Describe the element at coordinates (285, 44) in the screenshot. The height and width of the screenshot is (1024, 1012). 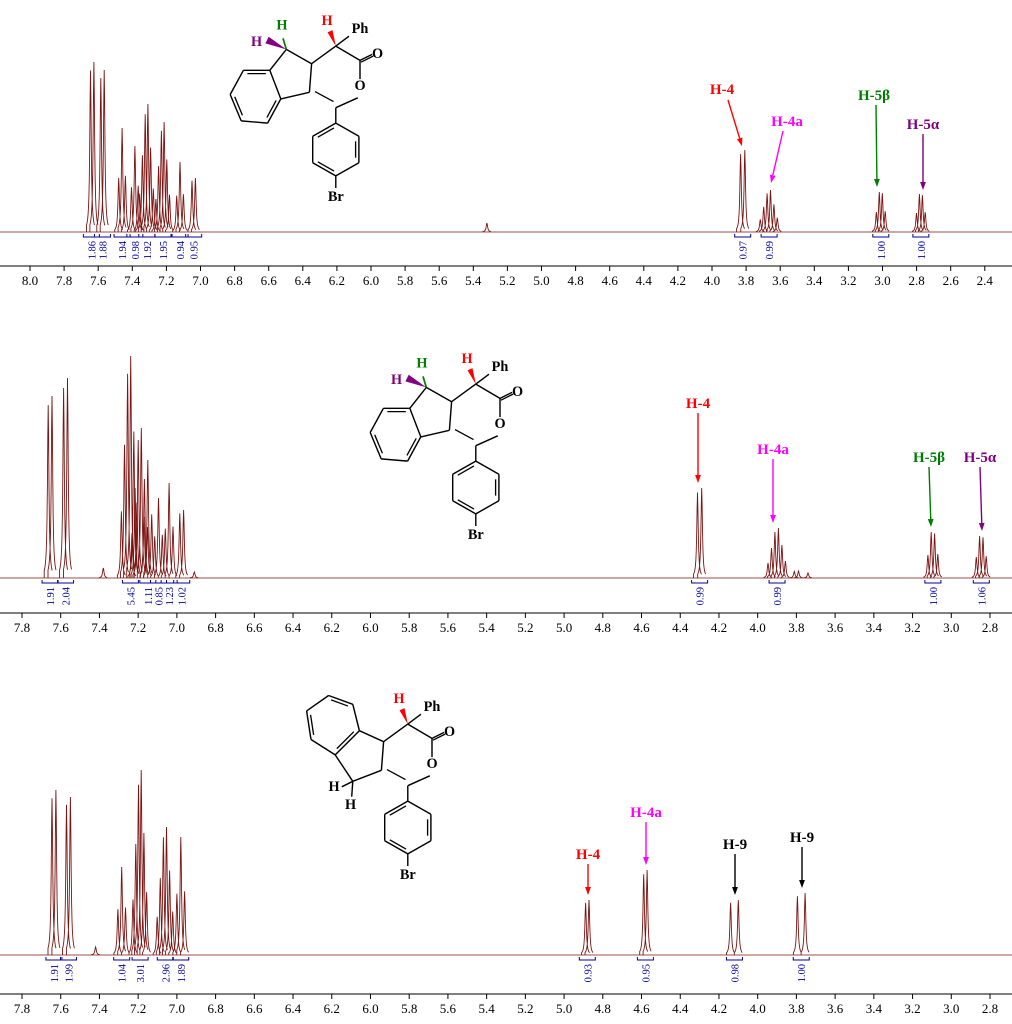
I see `h-bond` at that location.